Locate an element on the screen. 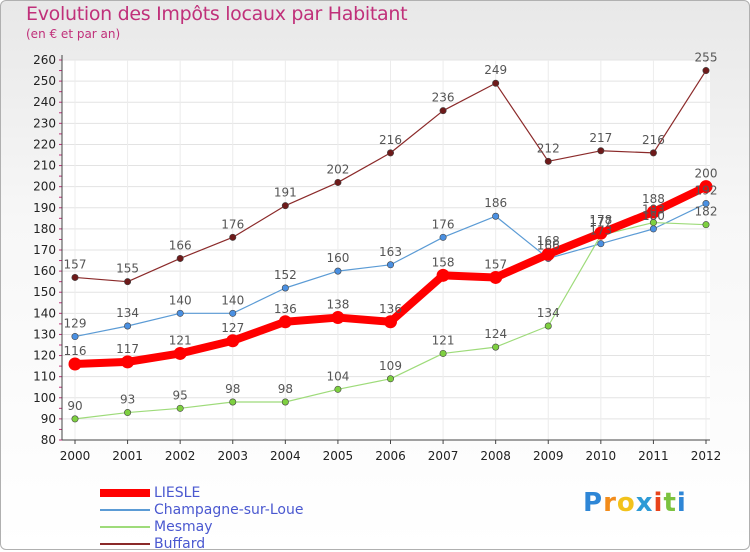  y-tick-label: 190 is located at coordinates (44, 208).